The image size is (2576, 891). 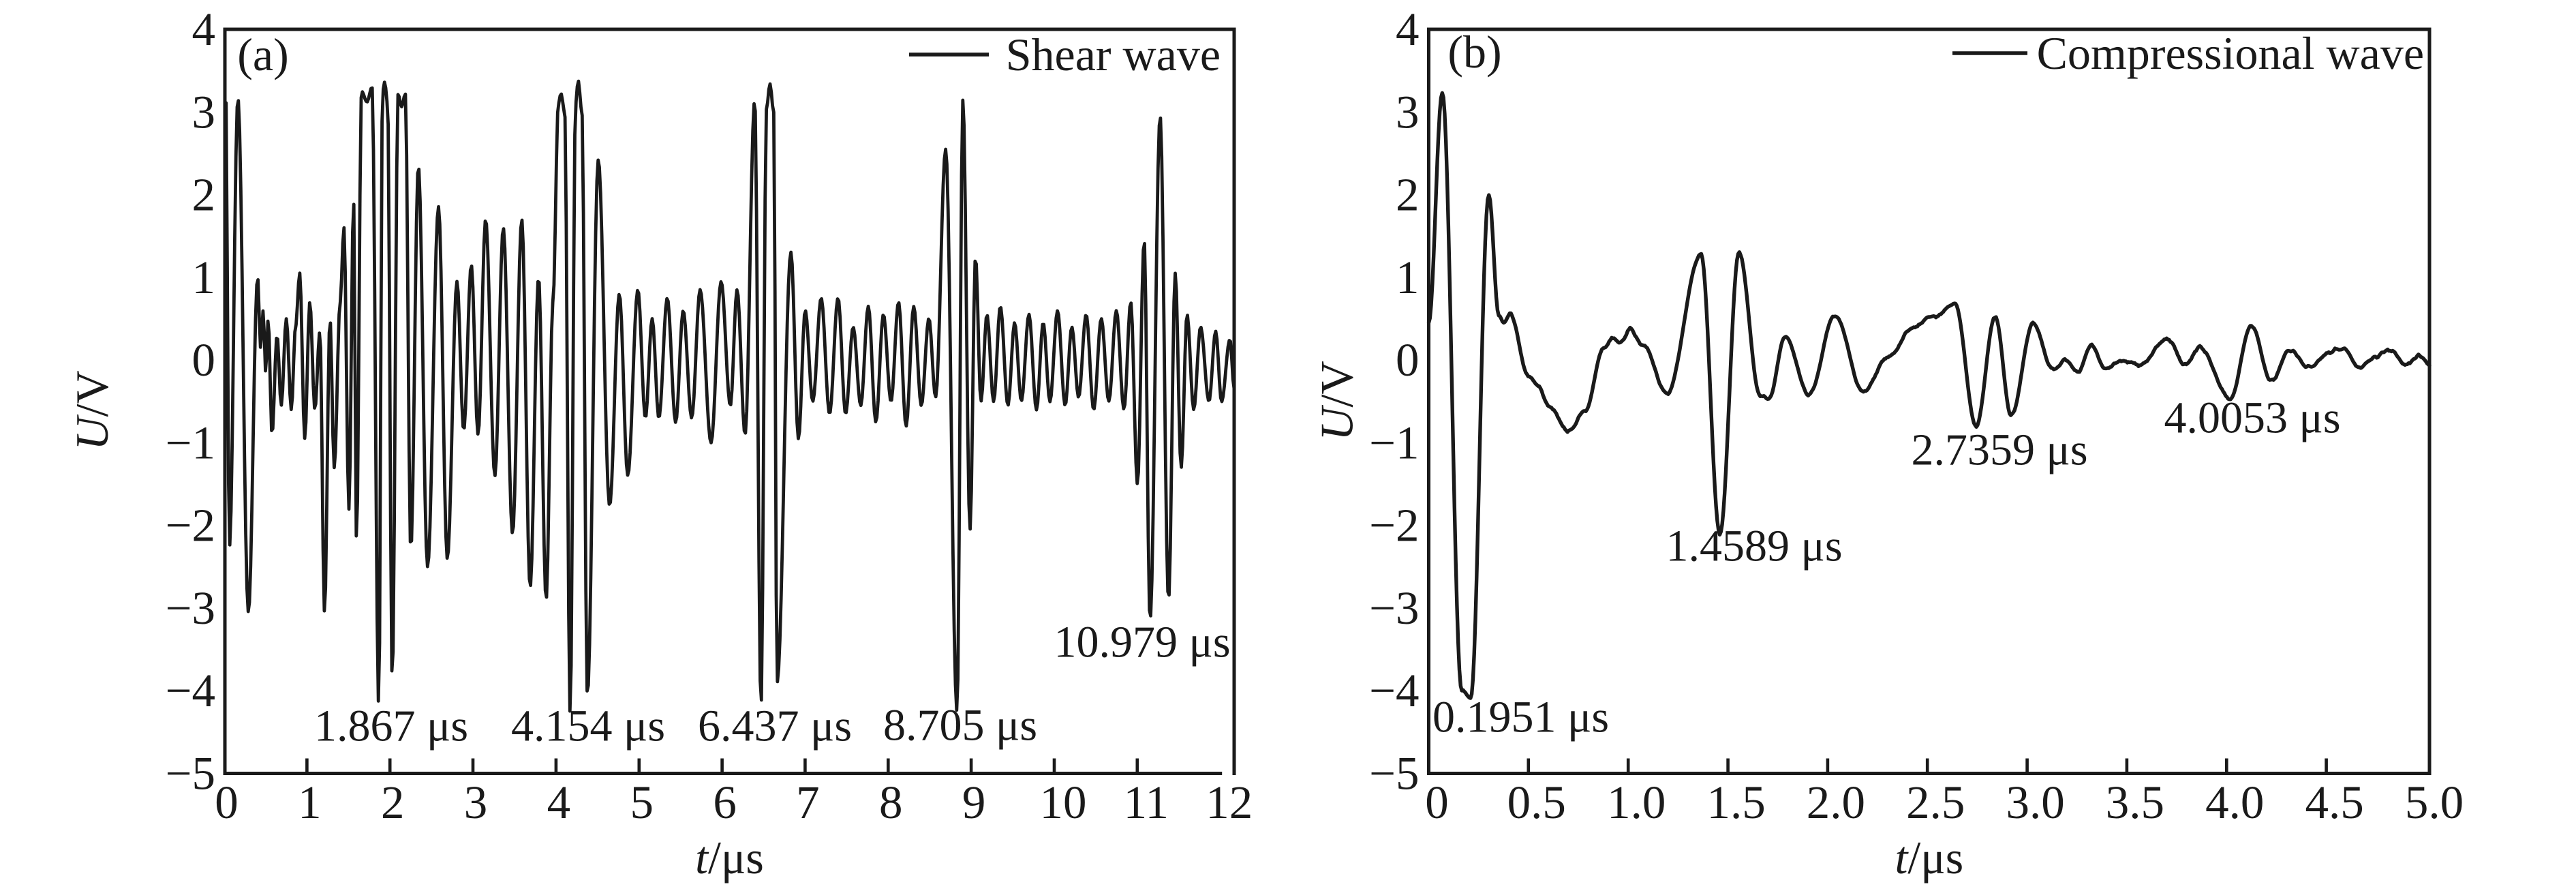 What do you see at coordinates (2234, 802) in the screenshot?
I see `svg-text: 4.0` at bounding box center [2234, 802].